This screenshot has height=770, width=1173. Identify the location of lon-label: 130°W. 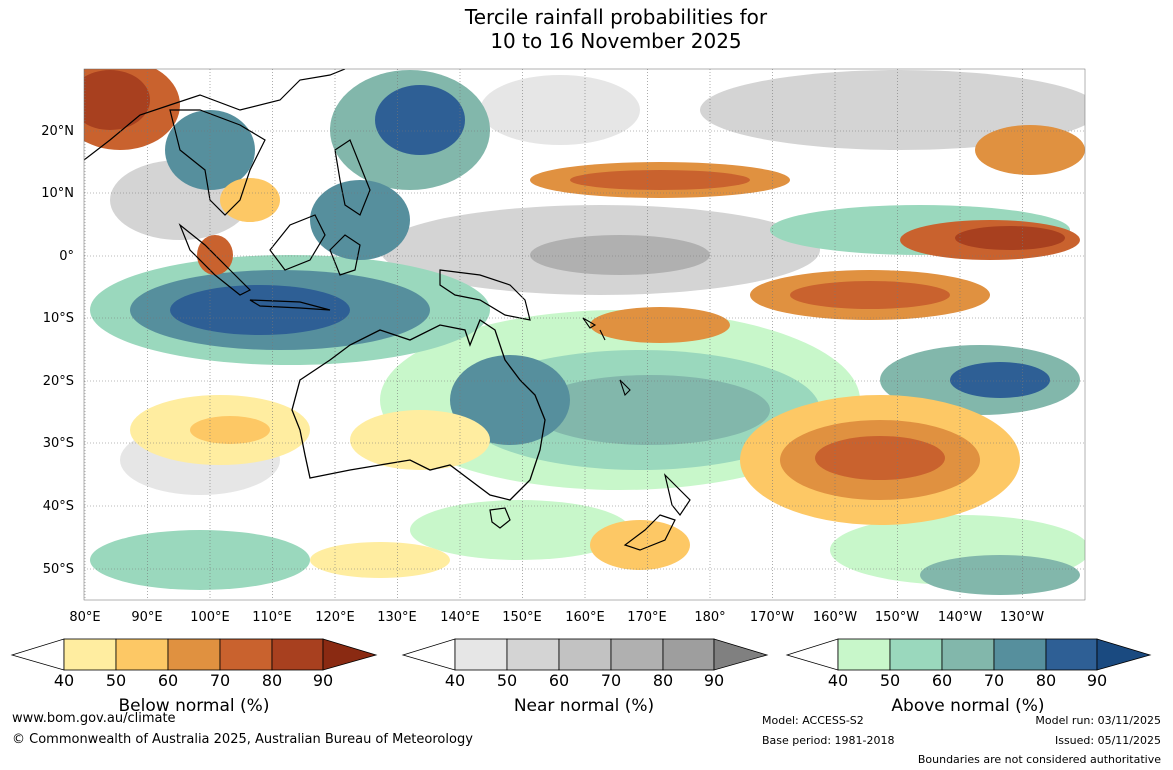
(1022, 617).